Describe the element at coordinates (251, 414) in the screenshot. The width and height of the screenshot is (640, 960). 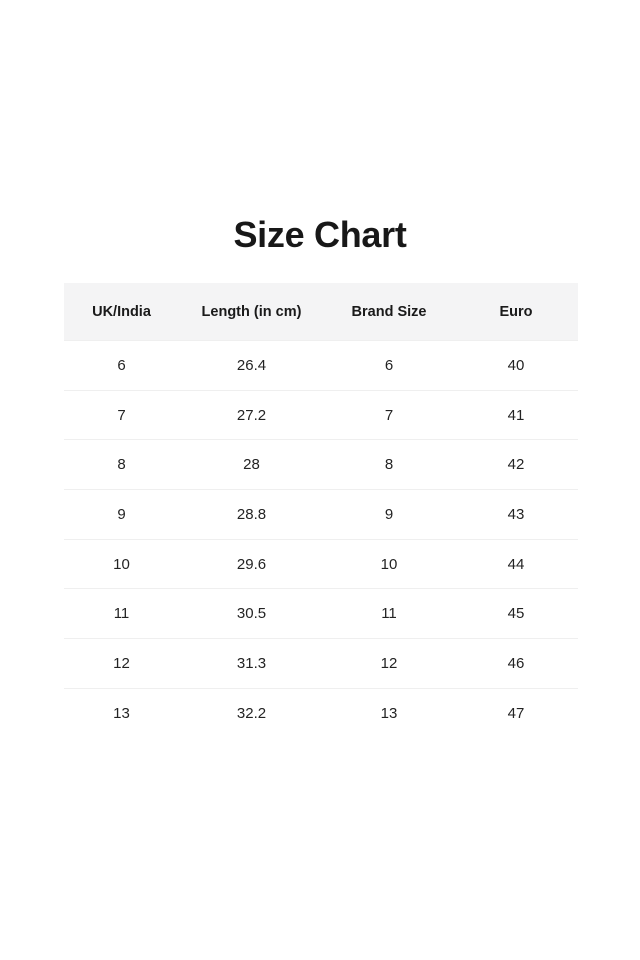
I see `cell-length-cm: 27.2` at that location.